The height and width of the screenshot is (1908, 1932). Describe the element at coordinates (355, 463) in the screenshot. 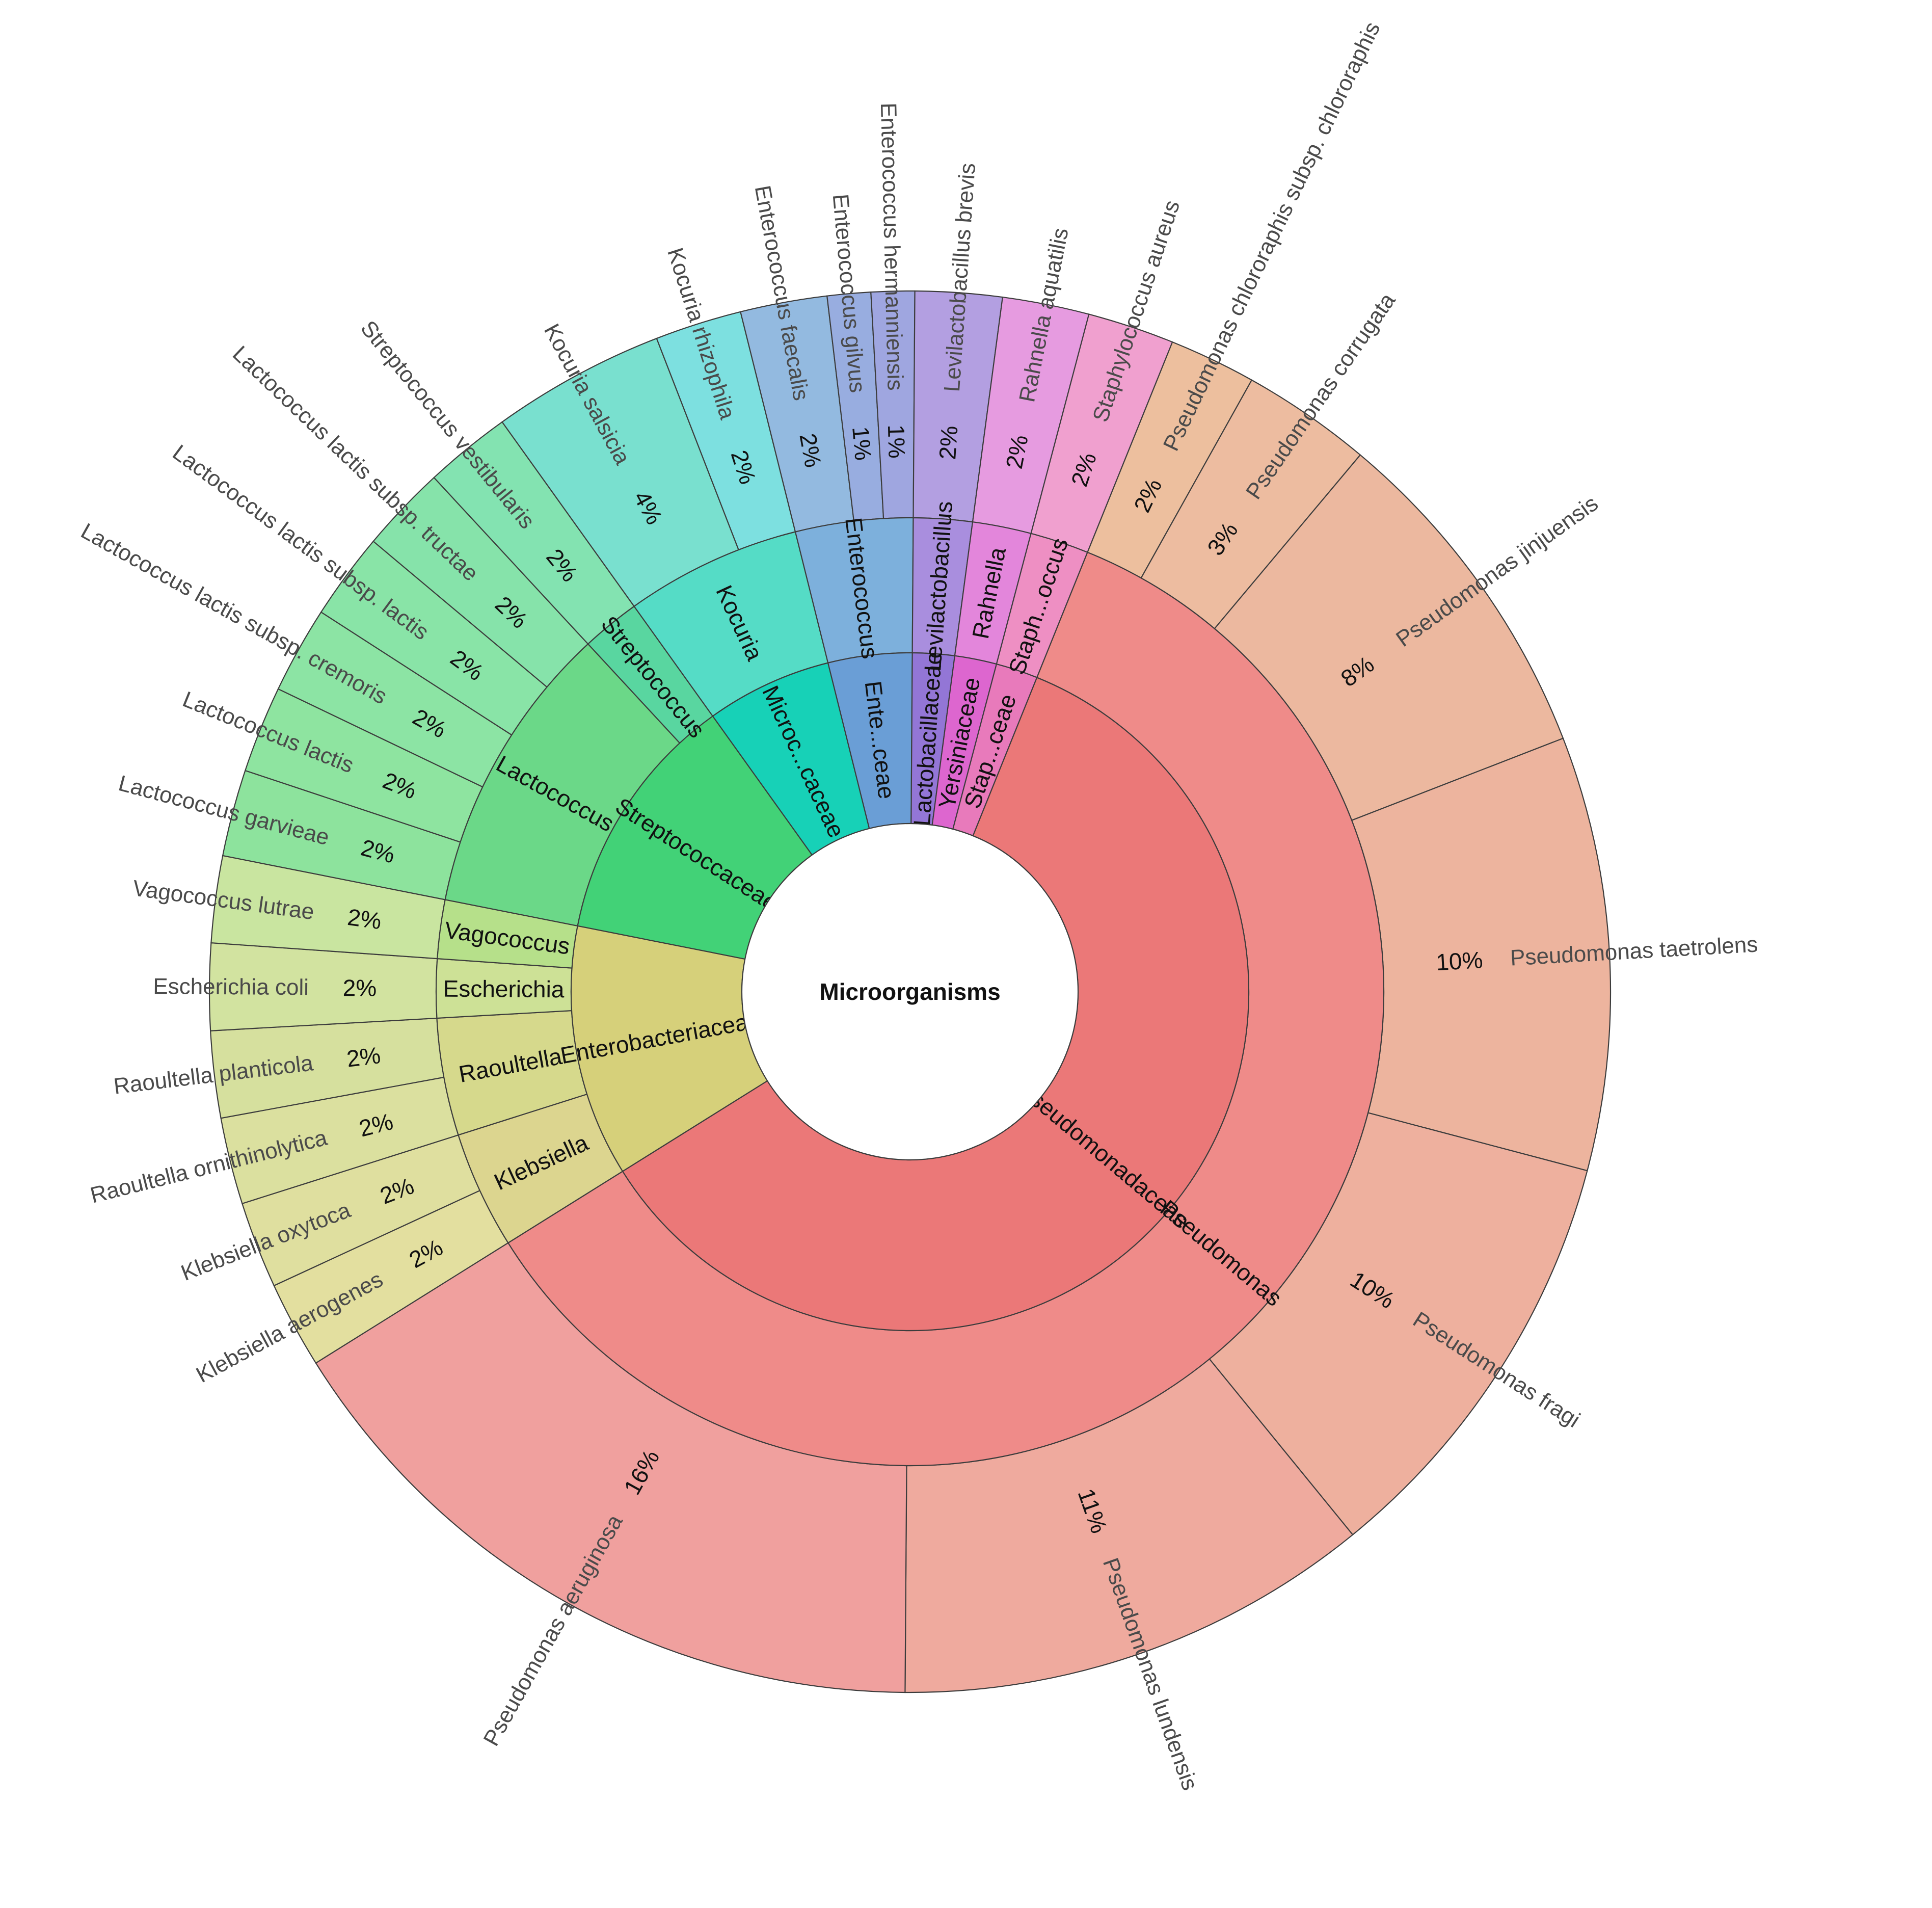

I see `species-label-lactococcus-lactis-subsp-tructae: Lactococcus lactis subsp. tructae` at that location.